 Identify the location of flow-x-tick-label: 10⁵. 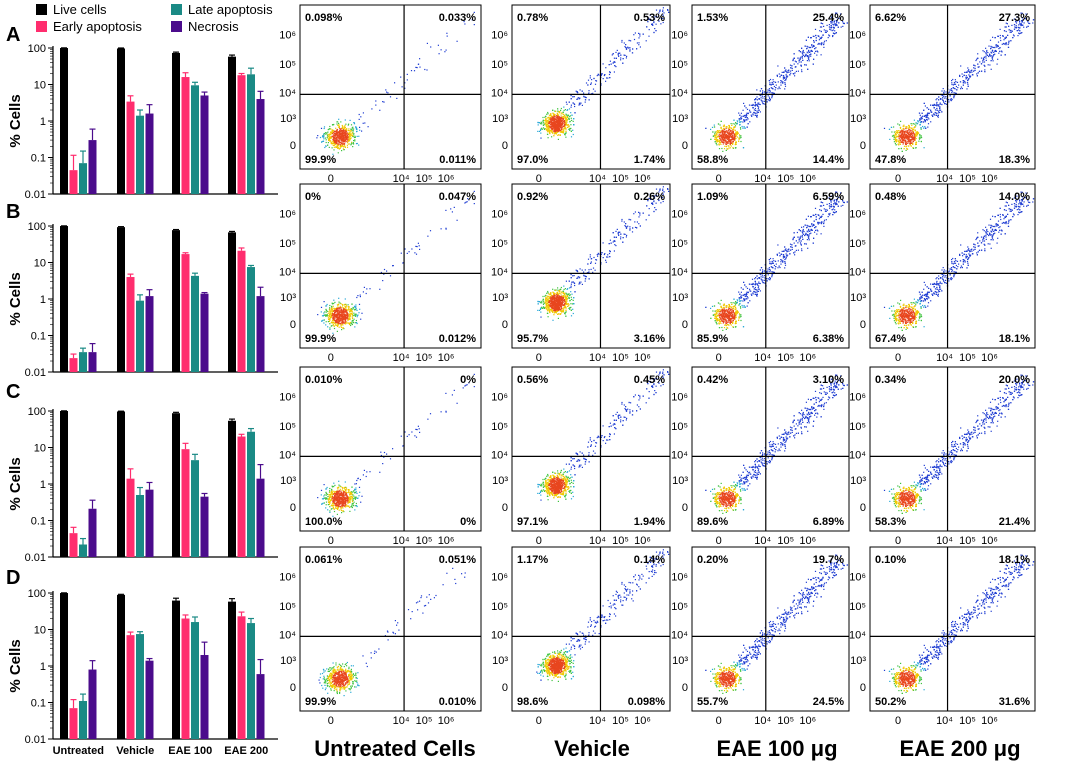
(967, 179).